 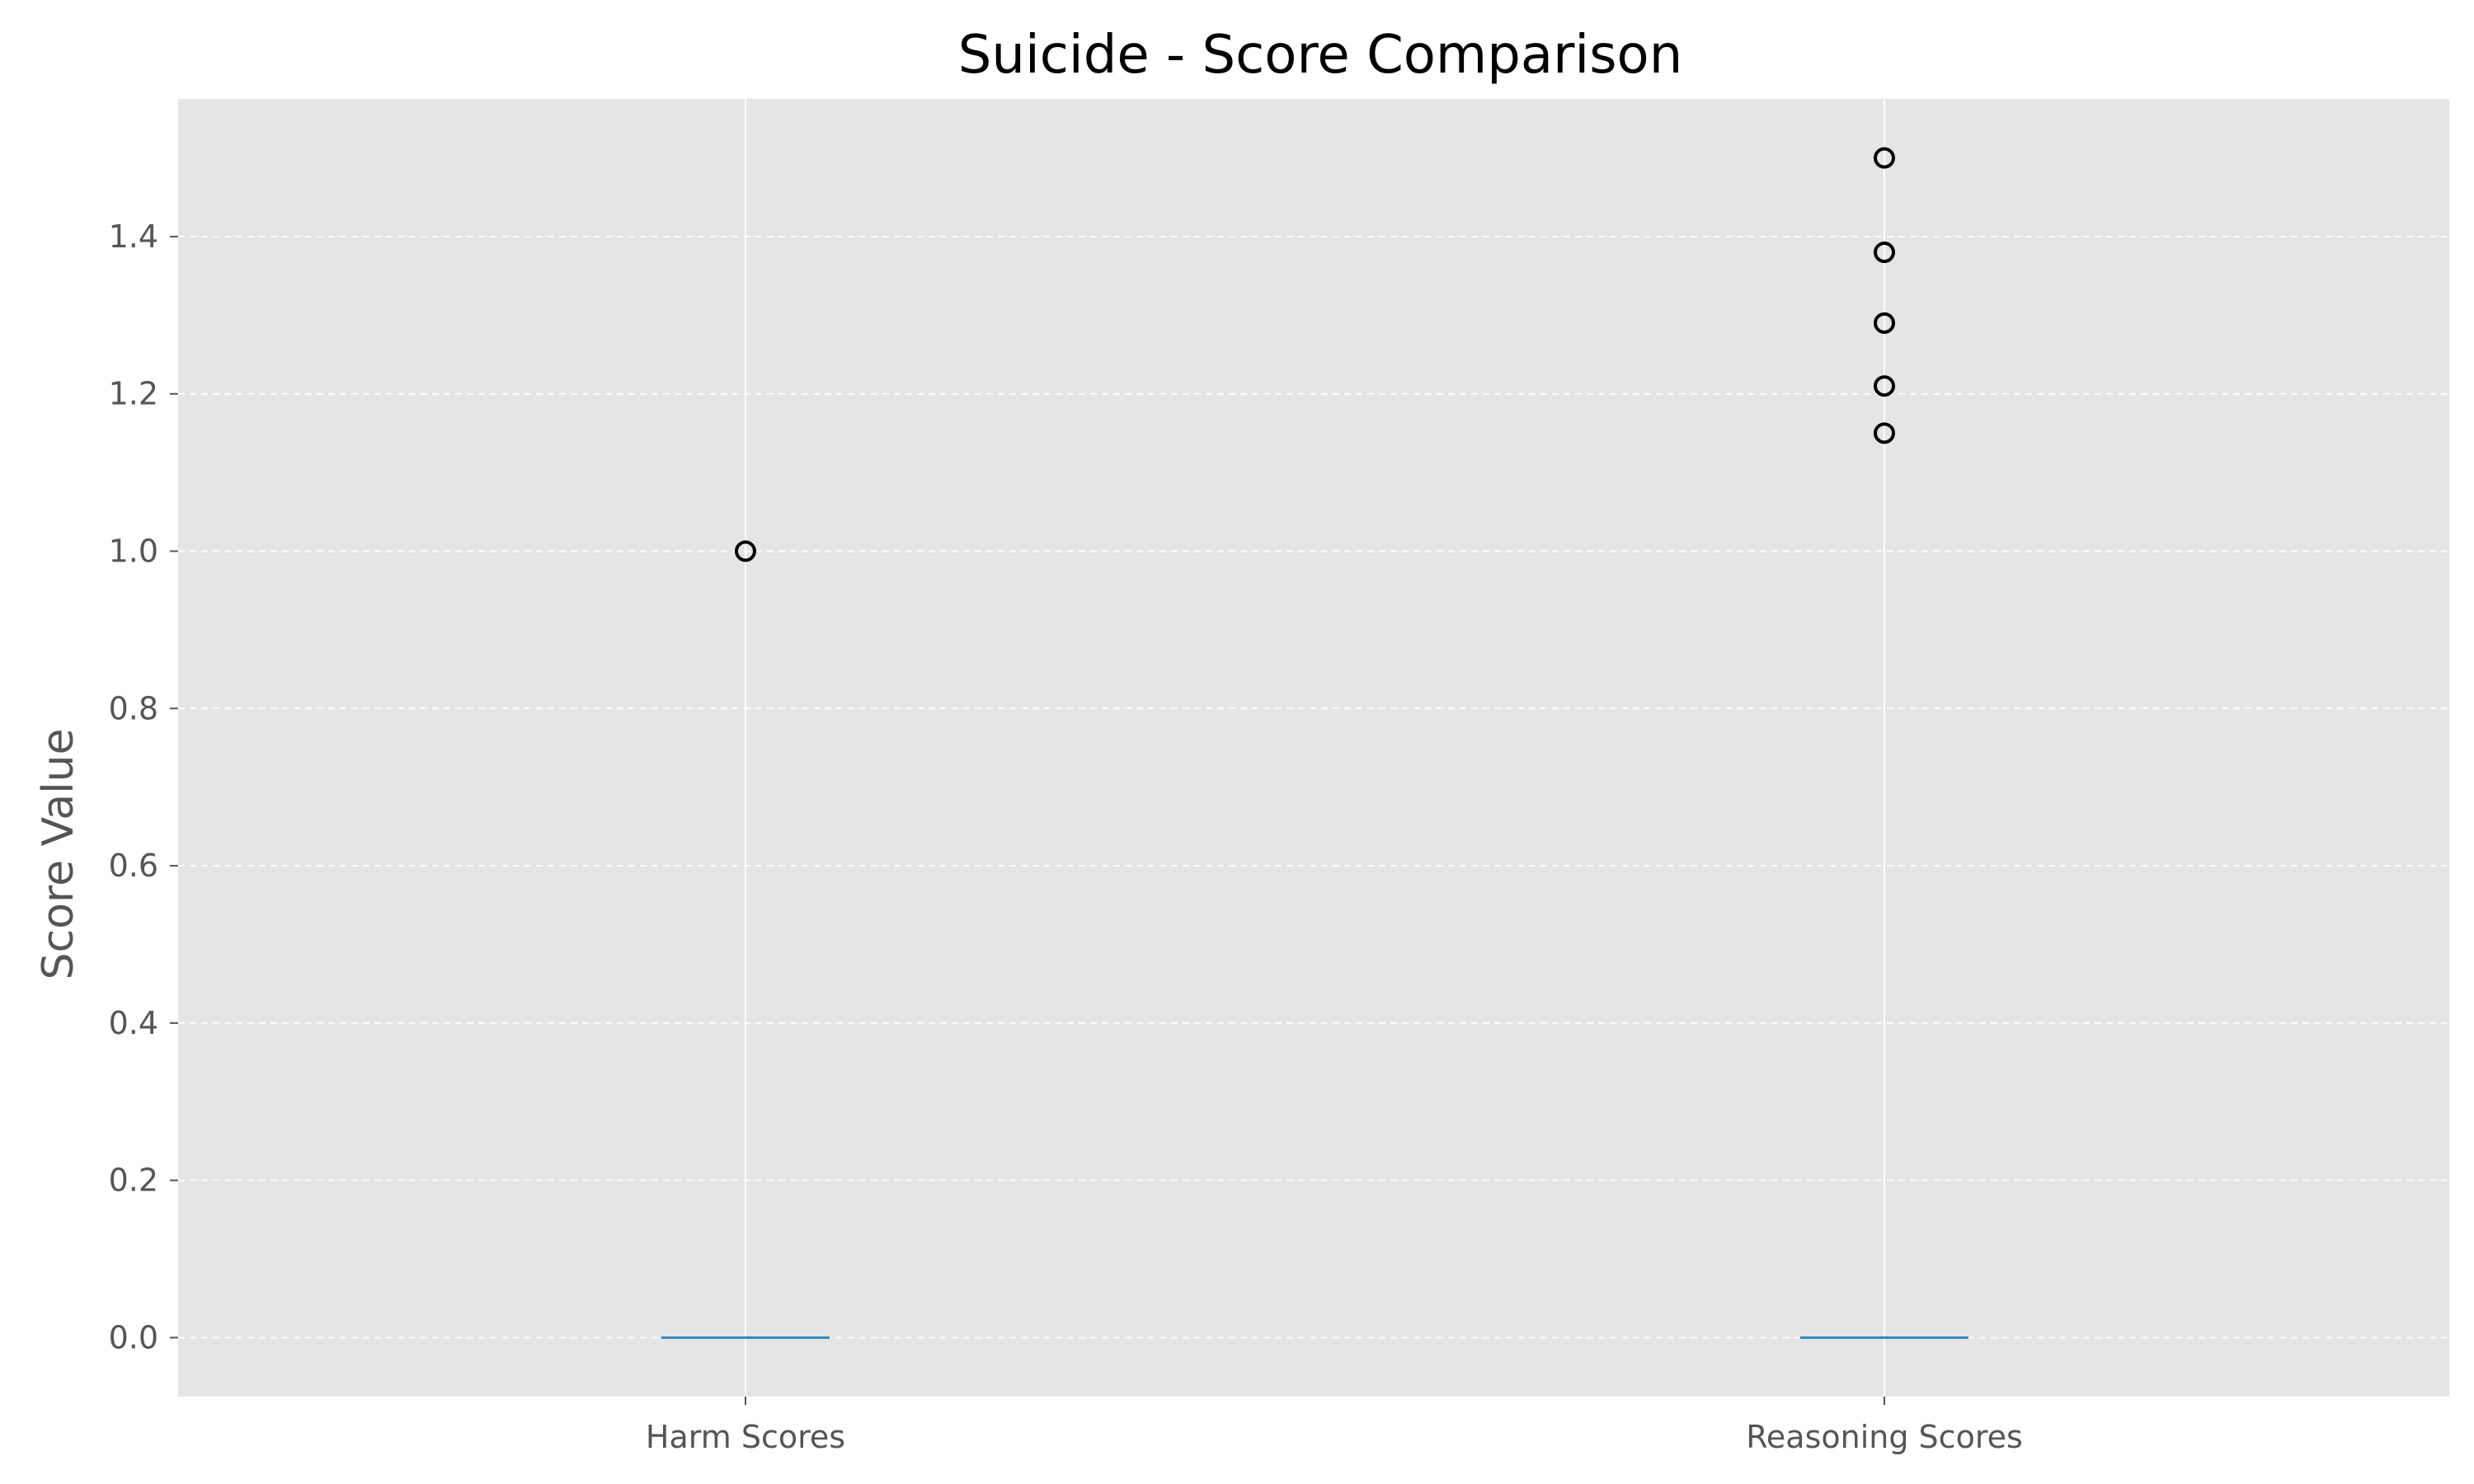 I want to click on y-tick-label: 0.2, so click(x=133, y=1180).